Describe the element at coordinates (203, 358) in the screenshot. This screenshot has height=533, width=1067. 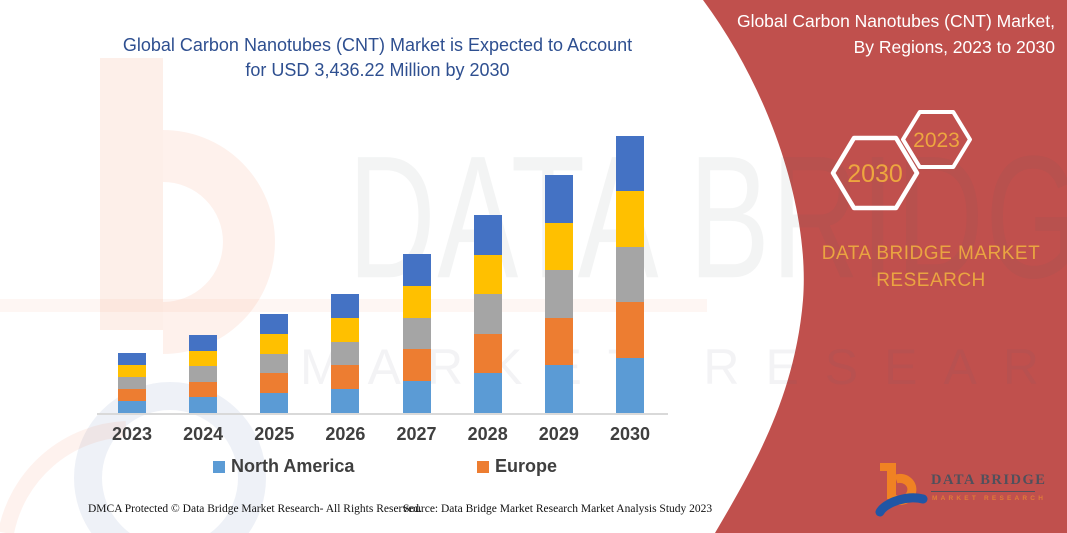
I see `bar-segment-unlabeled-yellow-2024` at that location.